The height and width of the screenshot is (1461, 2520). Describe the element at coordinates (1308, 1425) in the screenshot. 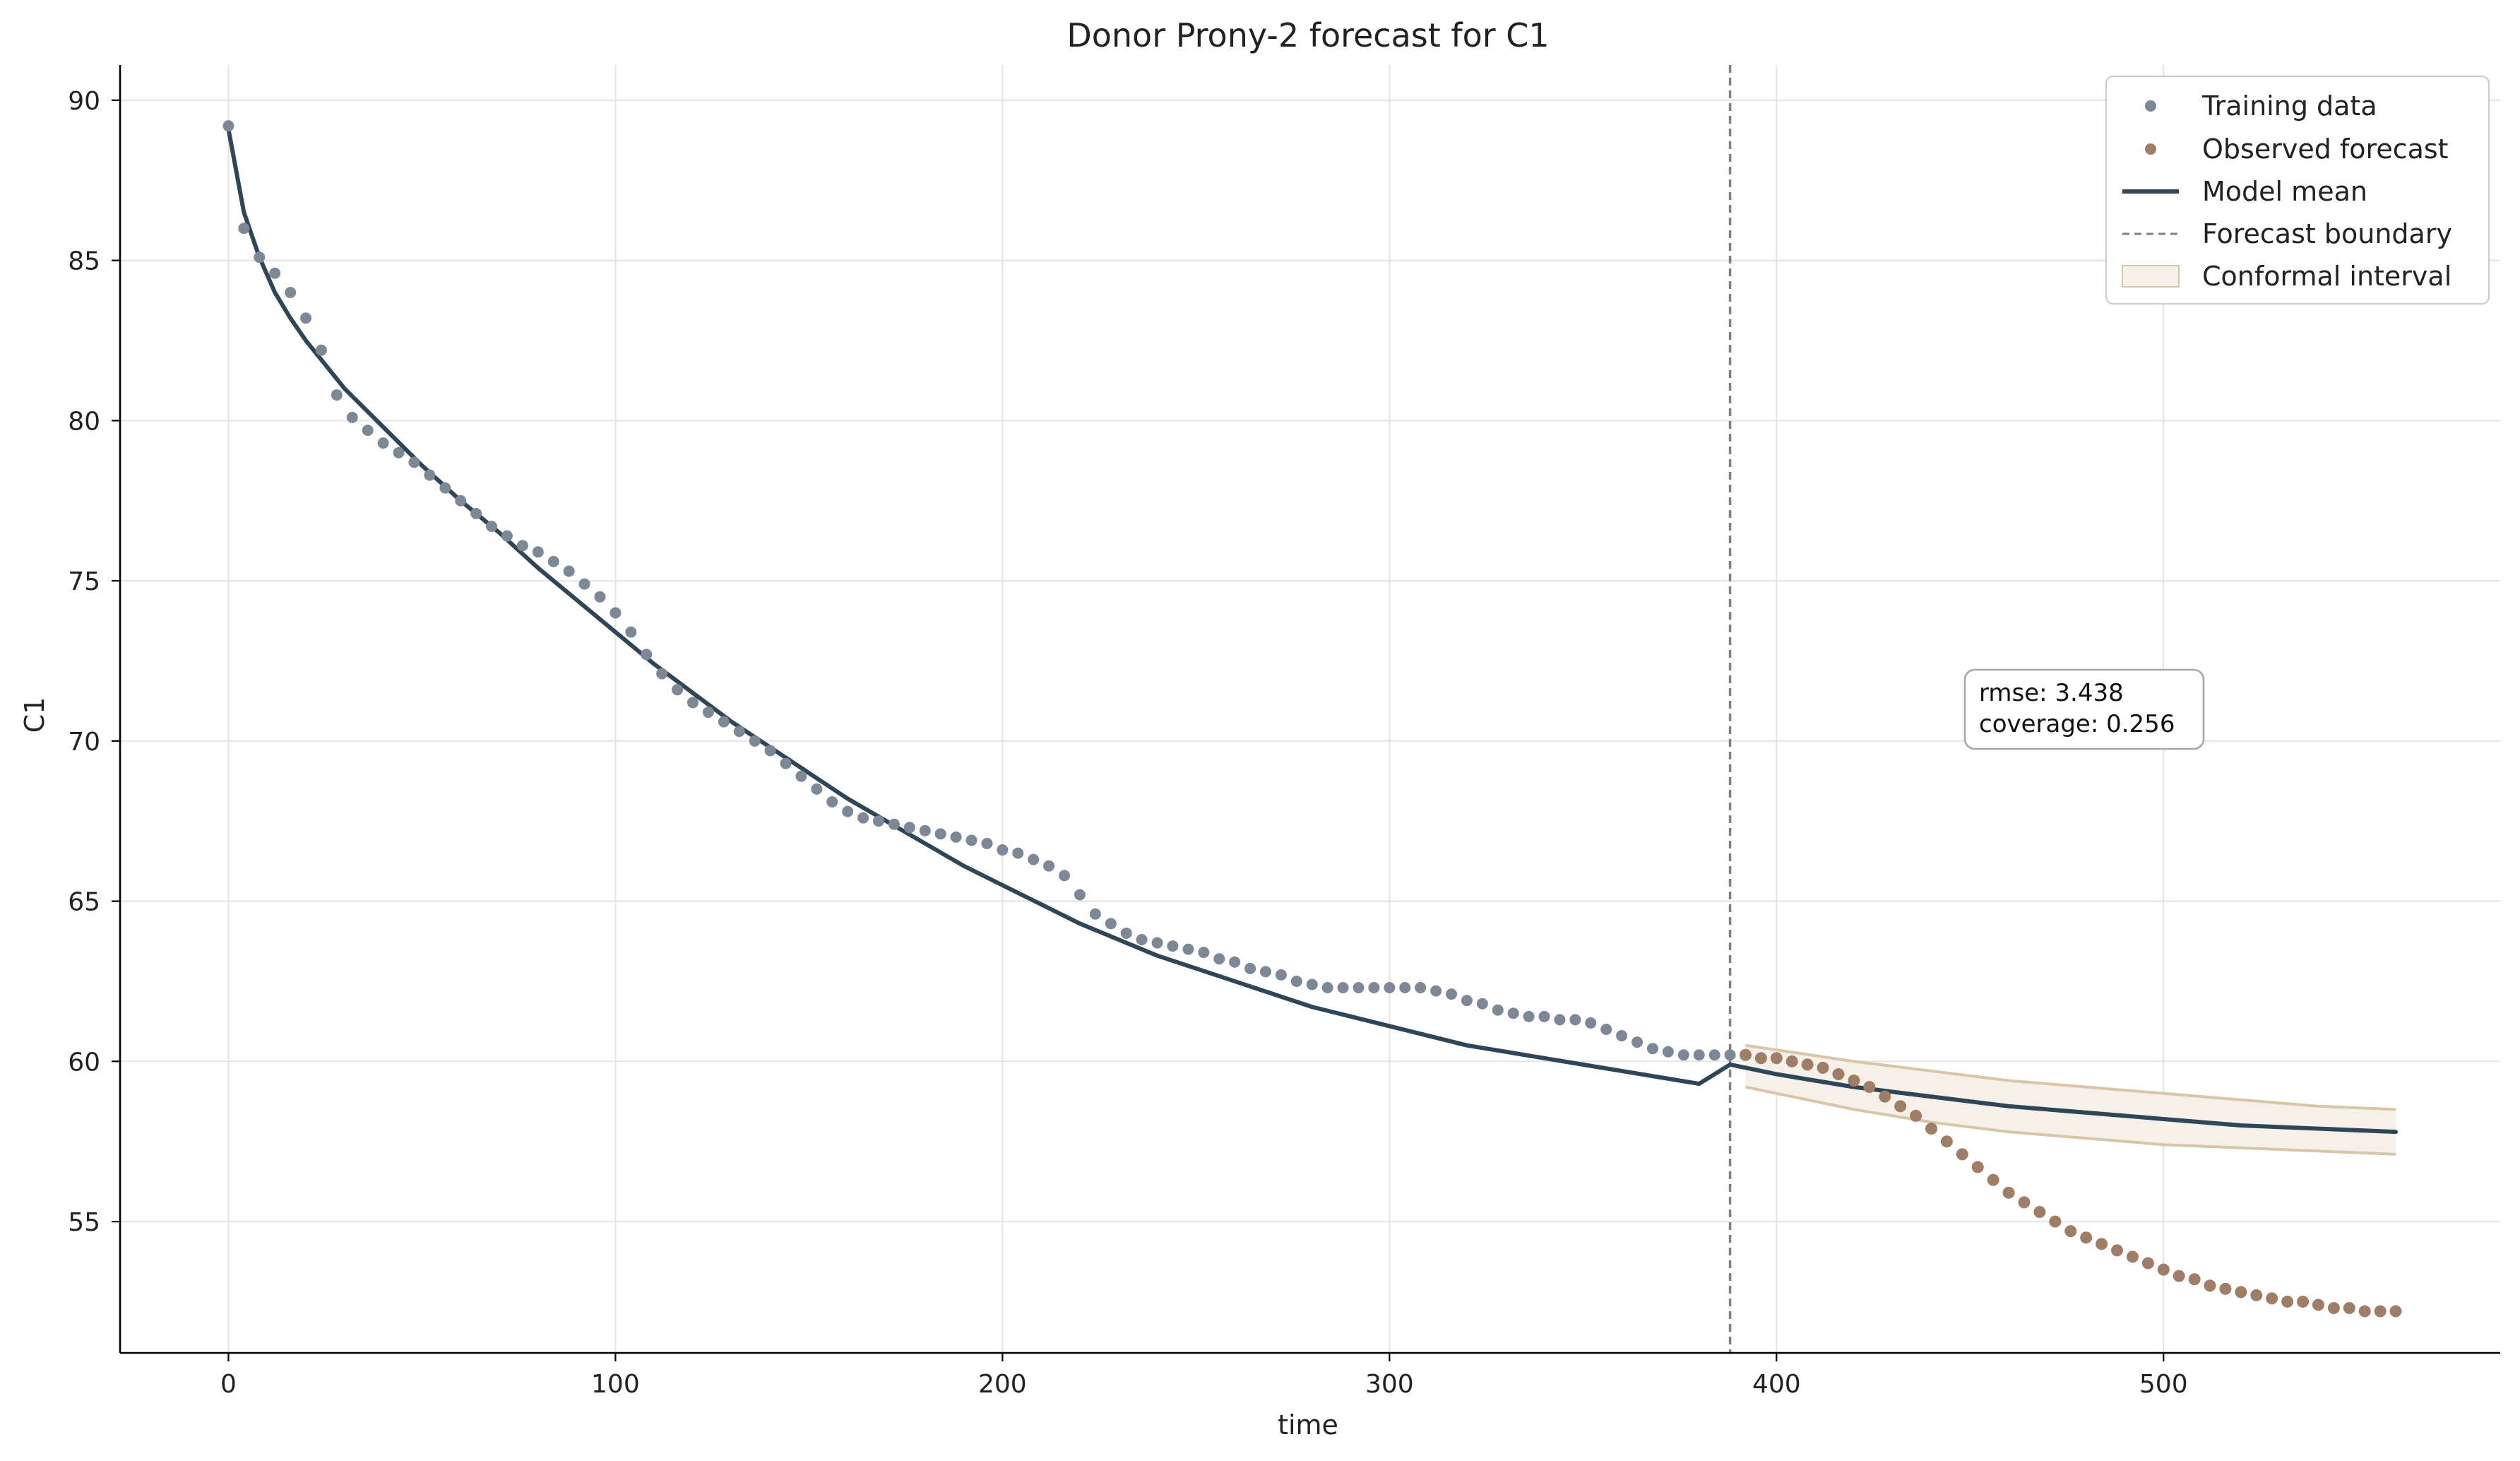

I see `x-axis-label: time` at that location.